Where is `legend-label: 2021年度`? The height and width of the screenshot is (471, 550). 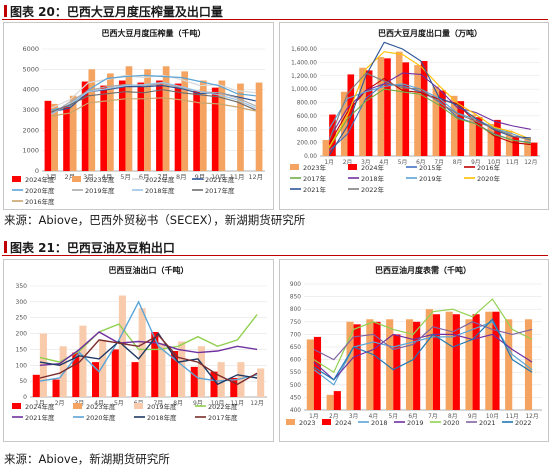
legend-label: 2021年度 is located at coordinates (220, 179).